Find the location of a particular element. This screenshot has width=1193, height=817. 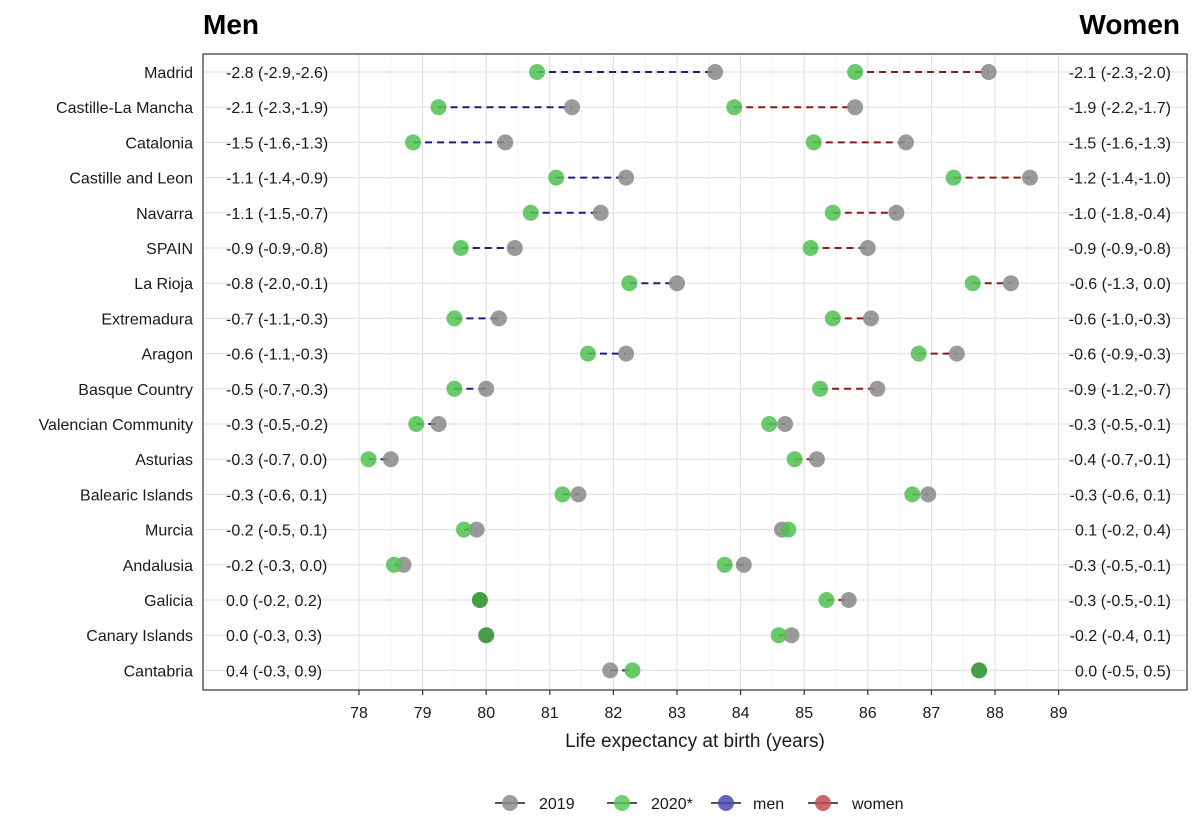

men-point-overlap is located at coordinates (479, 600).